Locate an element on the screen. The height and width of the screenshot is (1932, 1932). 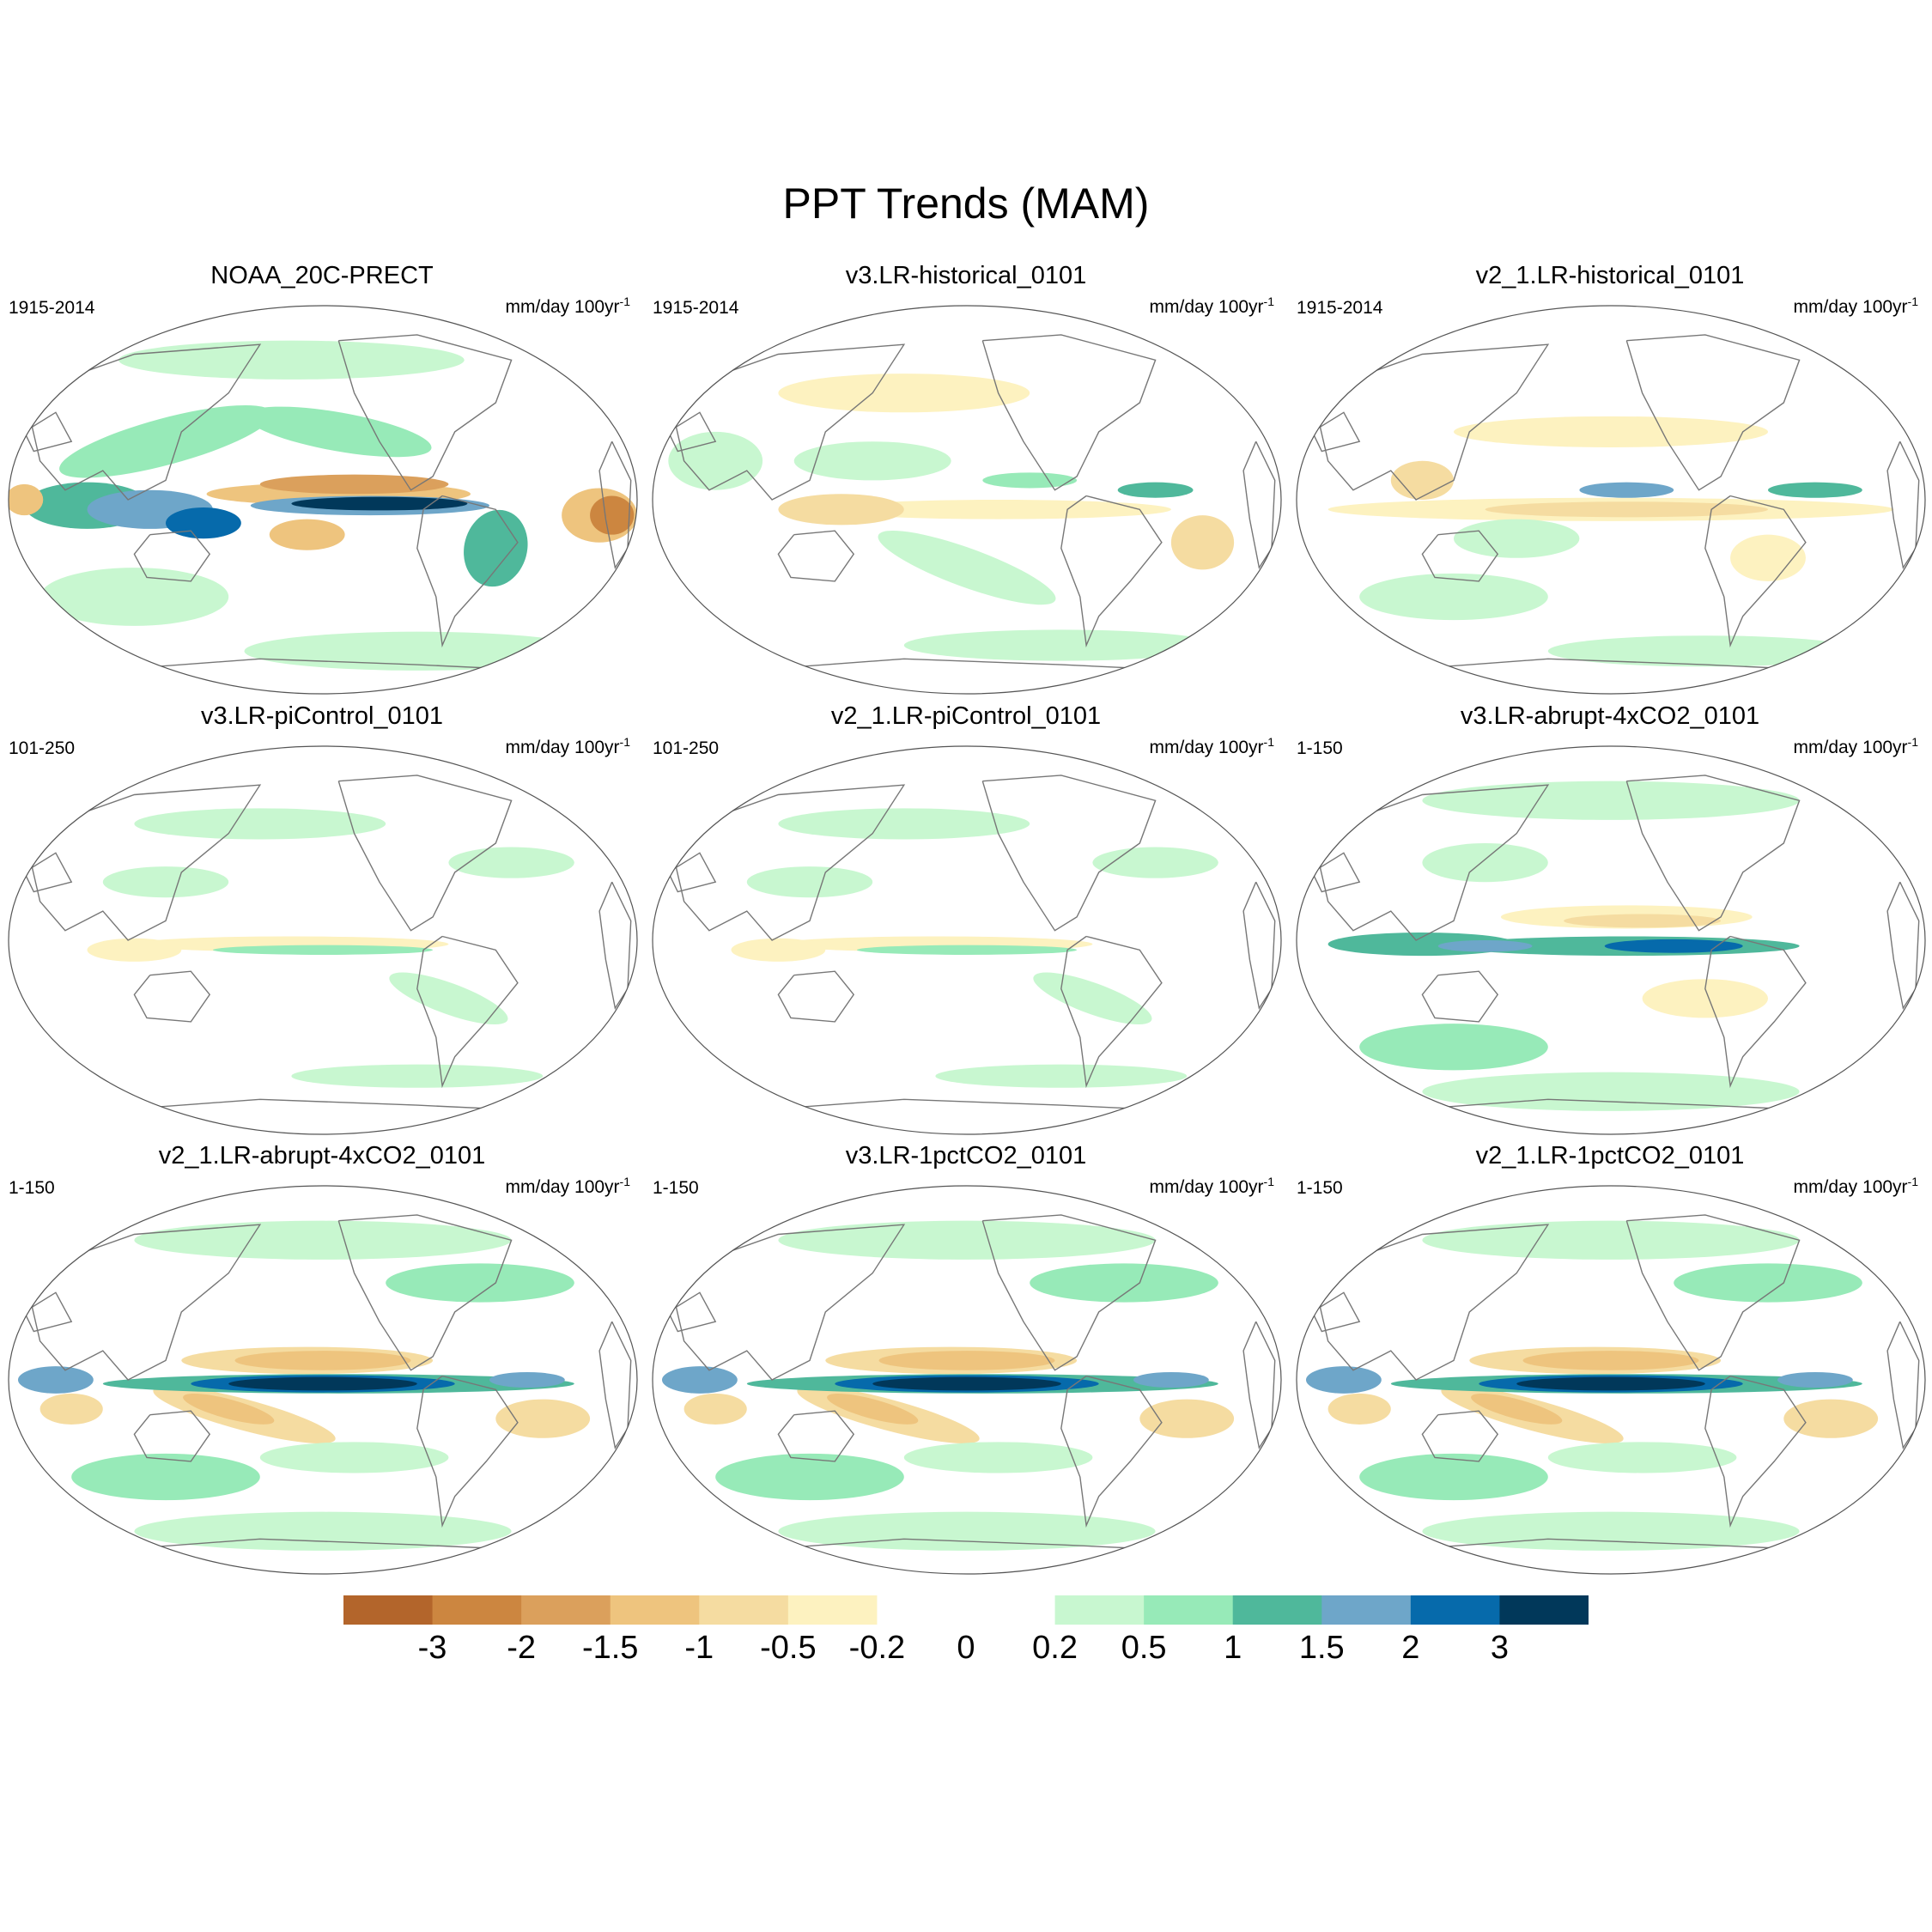
figure-title: PPT Trends (MAM) is located at coordinates (966, 203).